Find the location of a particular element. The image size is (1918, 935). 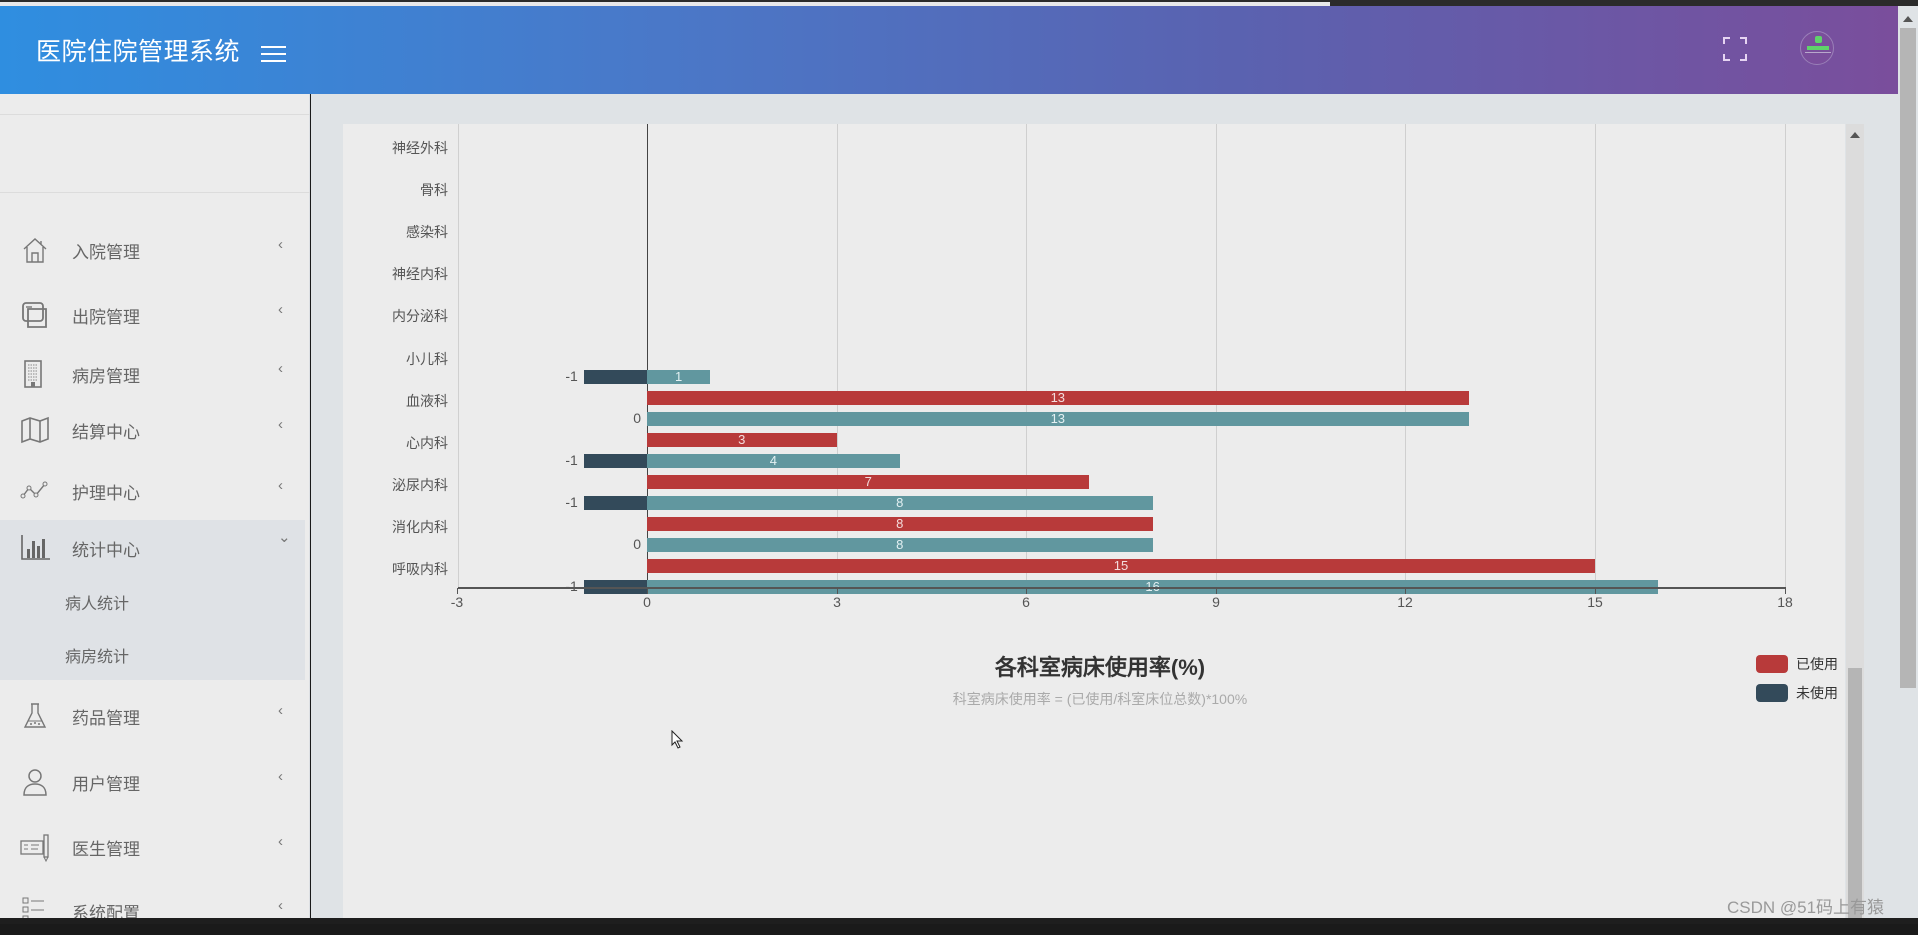

y-category-label: 神经外科 is located at coordinates (420, 148).